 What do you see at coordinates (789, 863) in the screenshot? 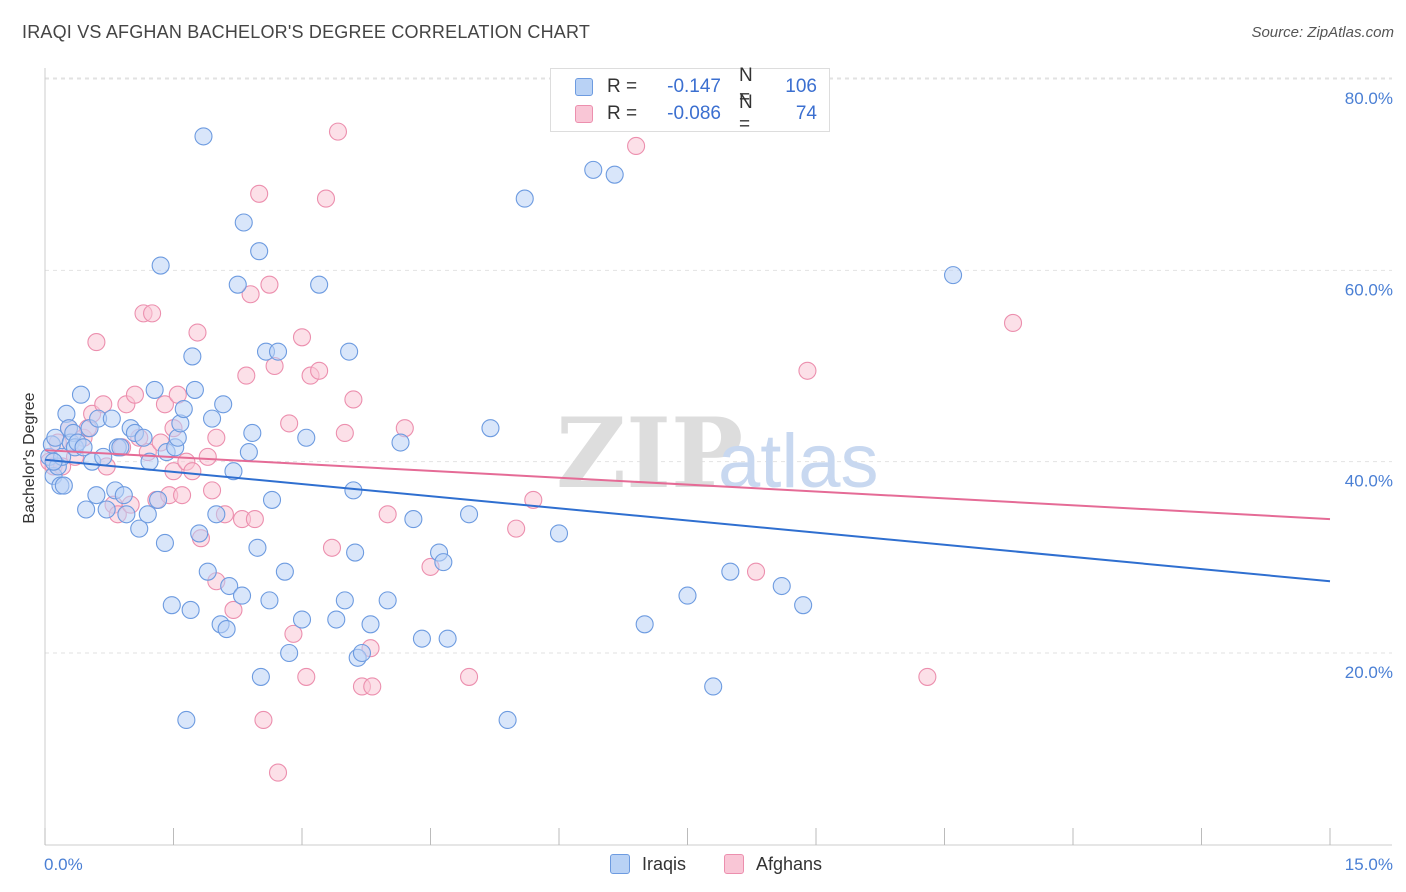
I see `legend-label-afghans: Afghans` at bounding box center [789, 863].